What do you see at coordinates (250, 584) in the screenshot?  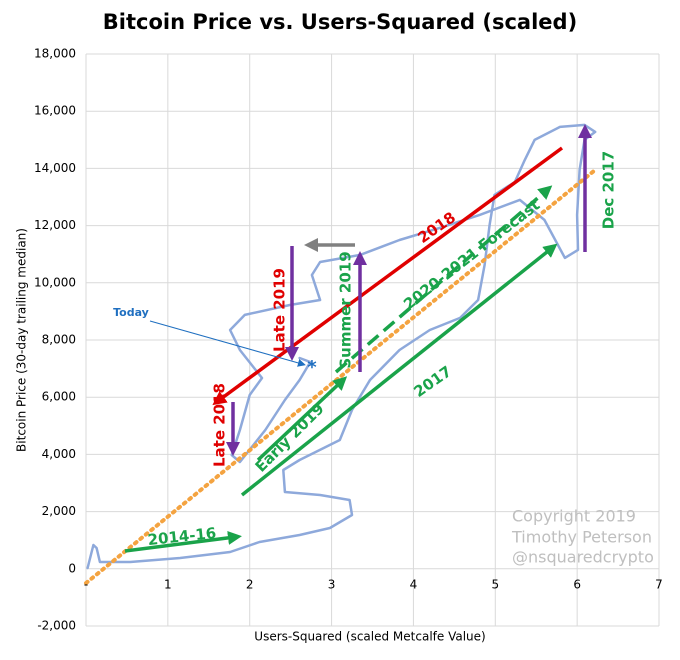 I see `x-tick-label: 2` at bounding box center [250, 584].